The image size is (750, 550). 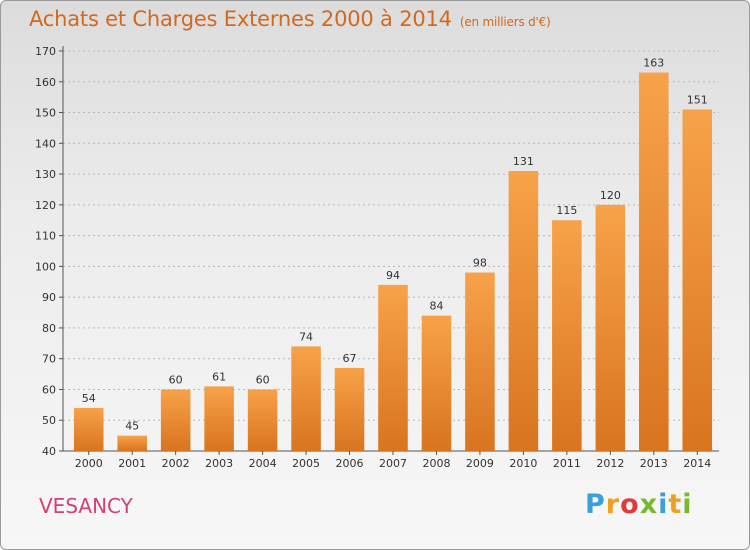 I want to click on bar-value-label: 131, so click(x=523, y=161).